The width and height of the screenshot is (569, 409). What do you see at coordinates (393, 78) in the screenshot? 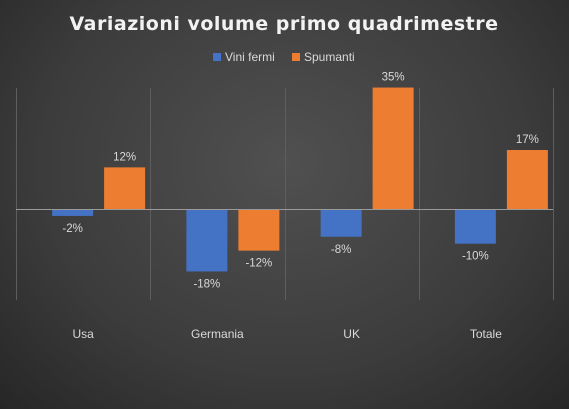
I see `data-label-spumanti-uk: 35%` at bounding box center [393, 78].